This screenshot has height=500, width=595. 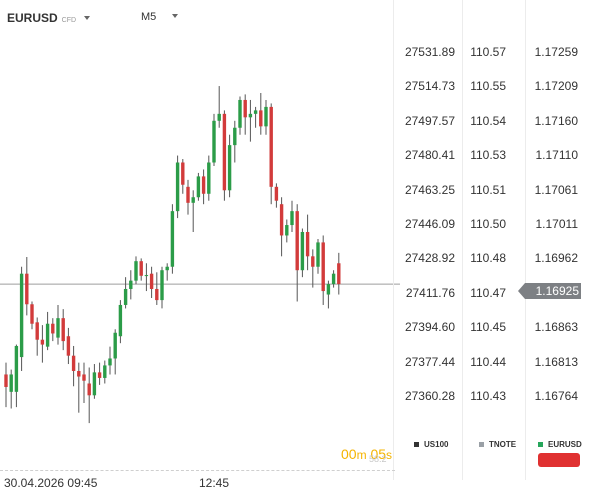 I want to click on time-label: 30.04.2026 09:45, so click(x=51, y=483).